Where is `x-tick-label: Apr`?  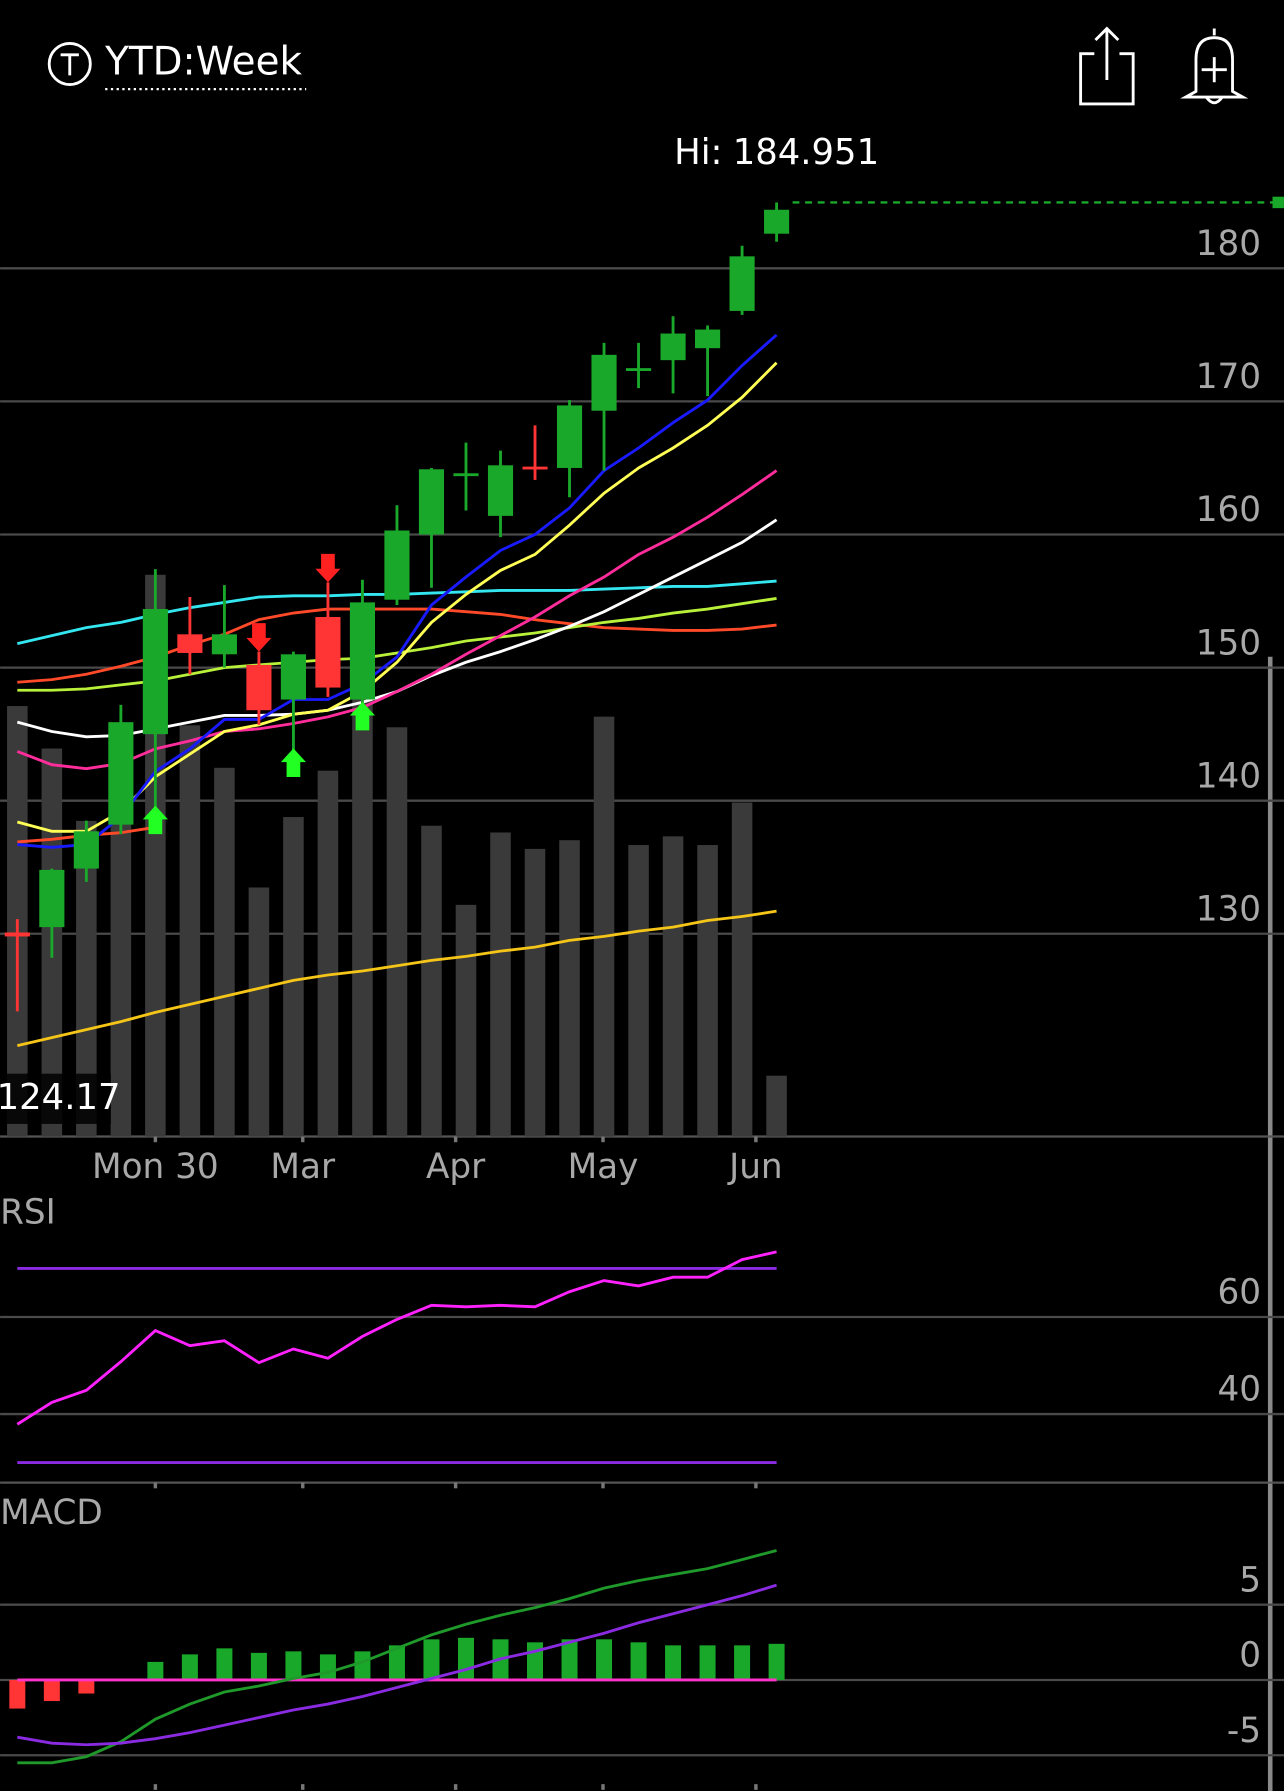 x-tick-label: Apr is located at coordinates (456, 1167).